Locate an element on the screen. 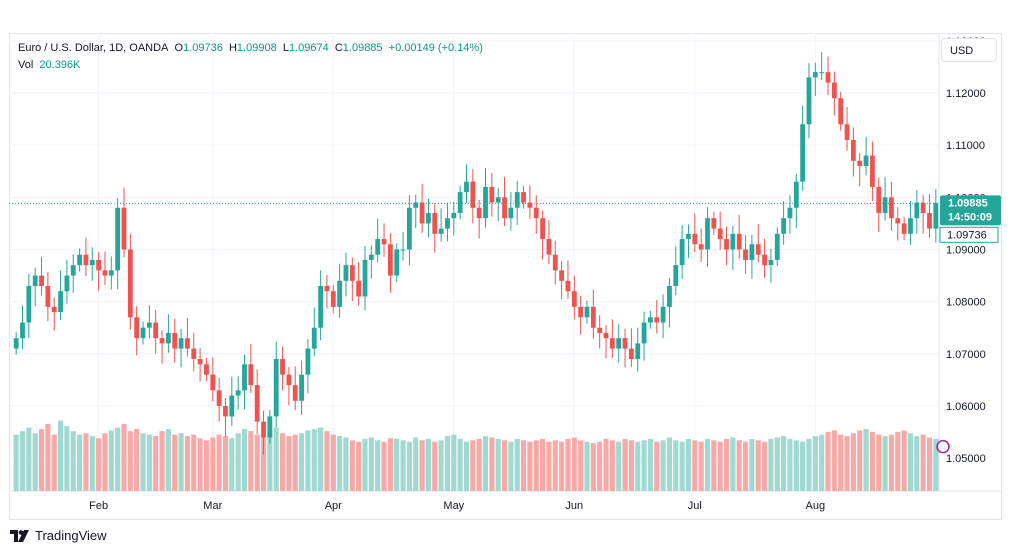  volume-key: Vol is located at coordinates (26, 65).